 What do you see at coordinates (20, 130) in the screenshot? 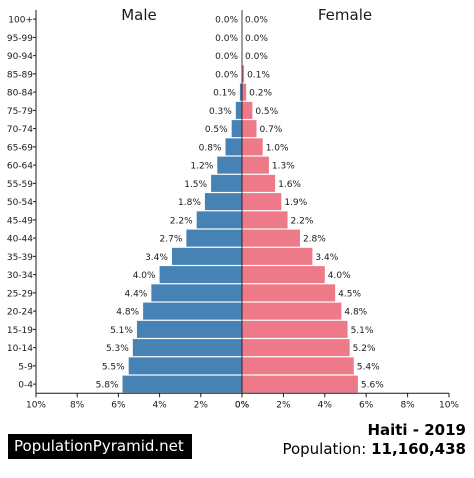
I see `age-group-label: 70-74` at bounding box center [20, 130].